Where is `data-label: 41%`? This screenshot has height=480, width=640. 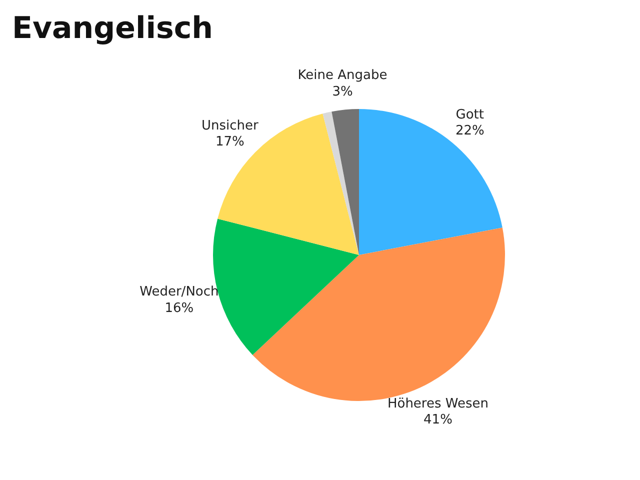
data-label: 41% is located at coordinates (438, 420).